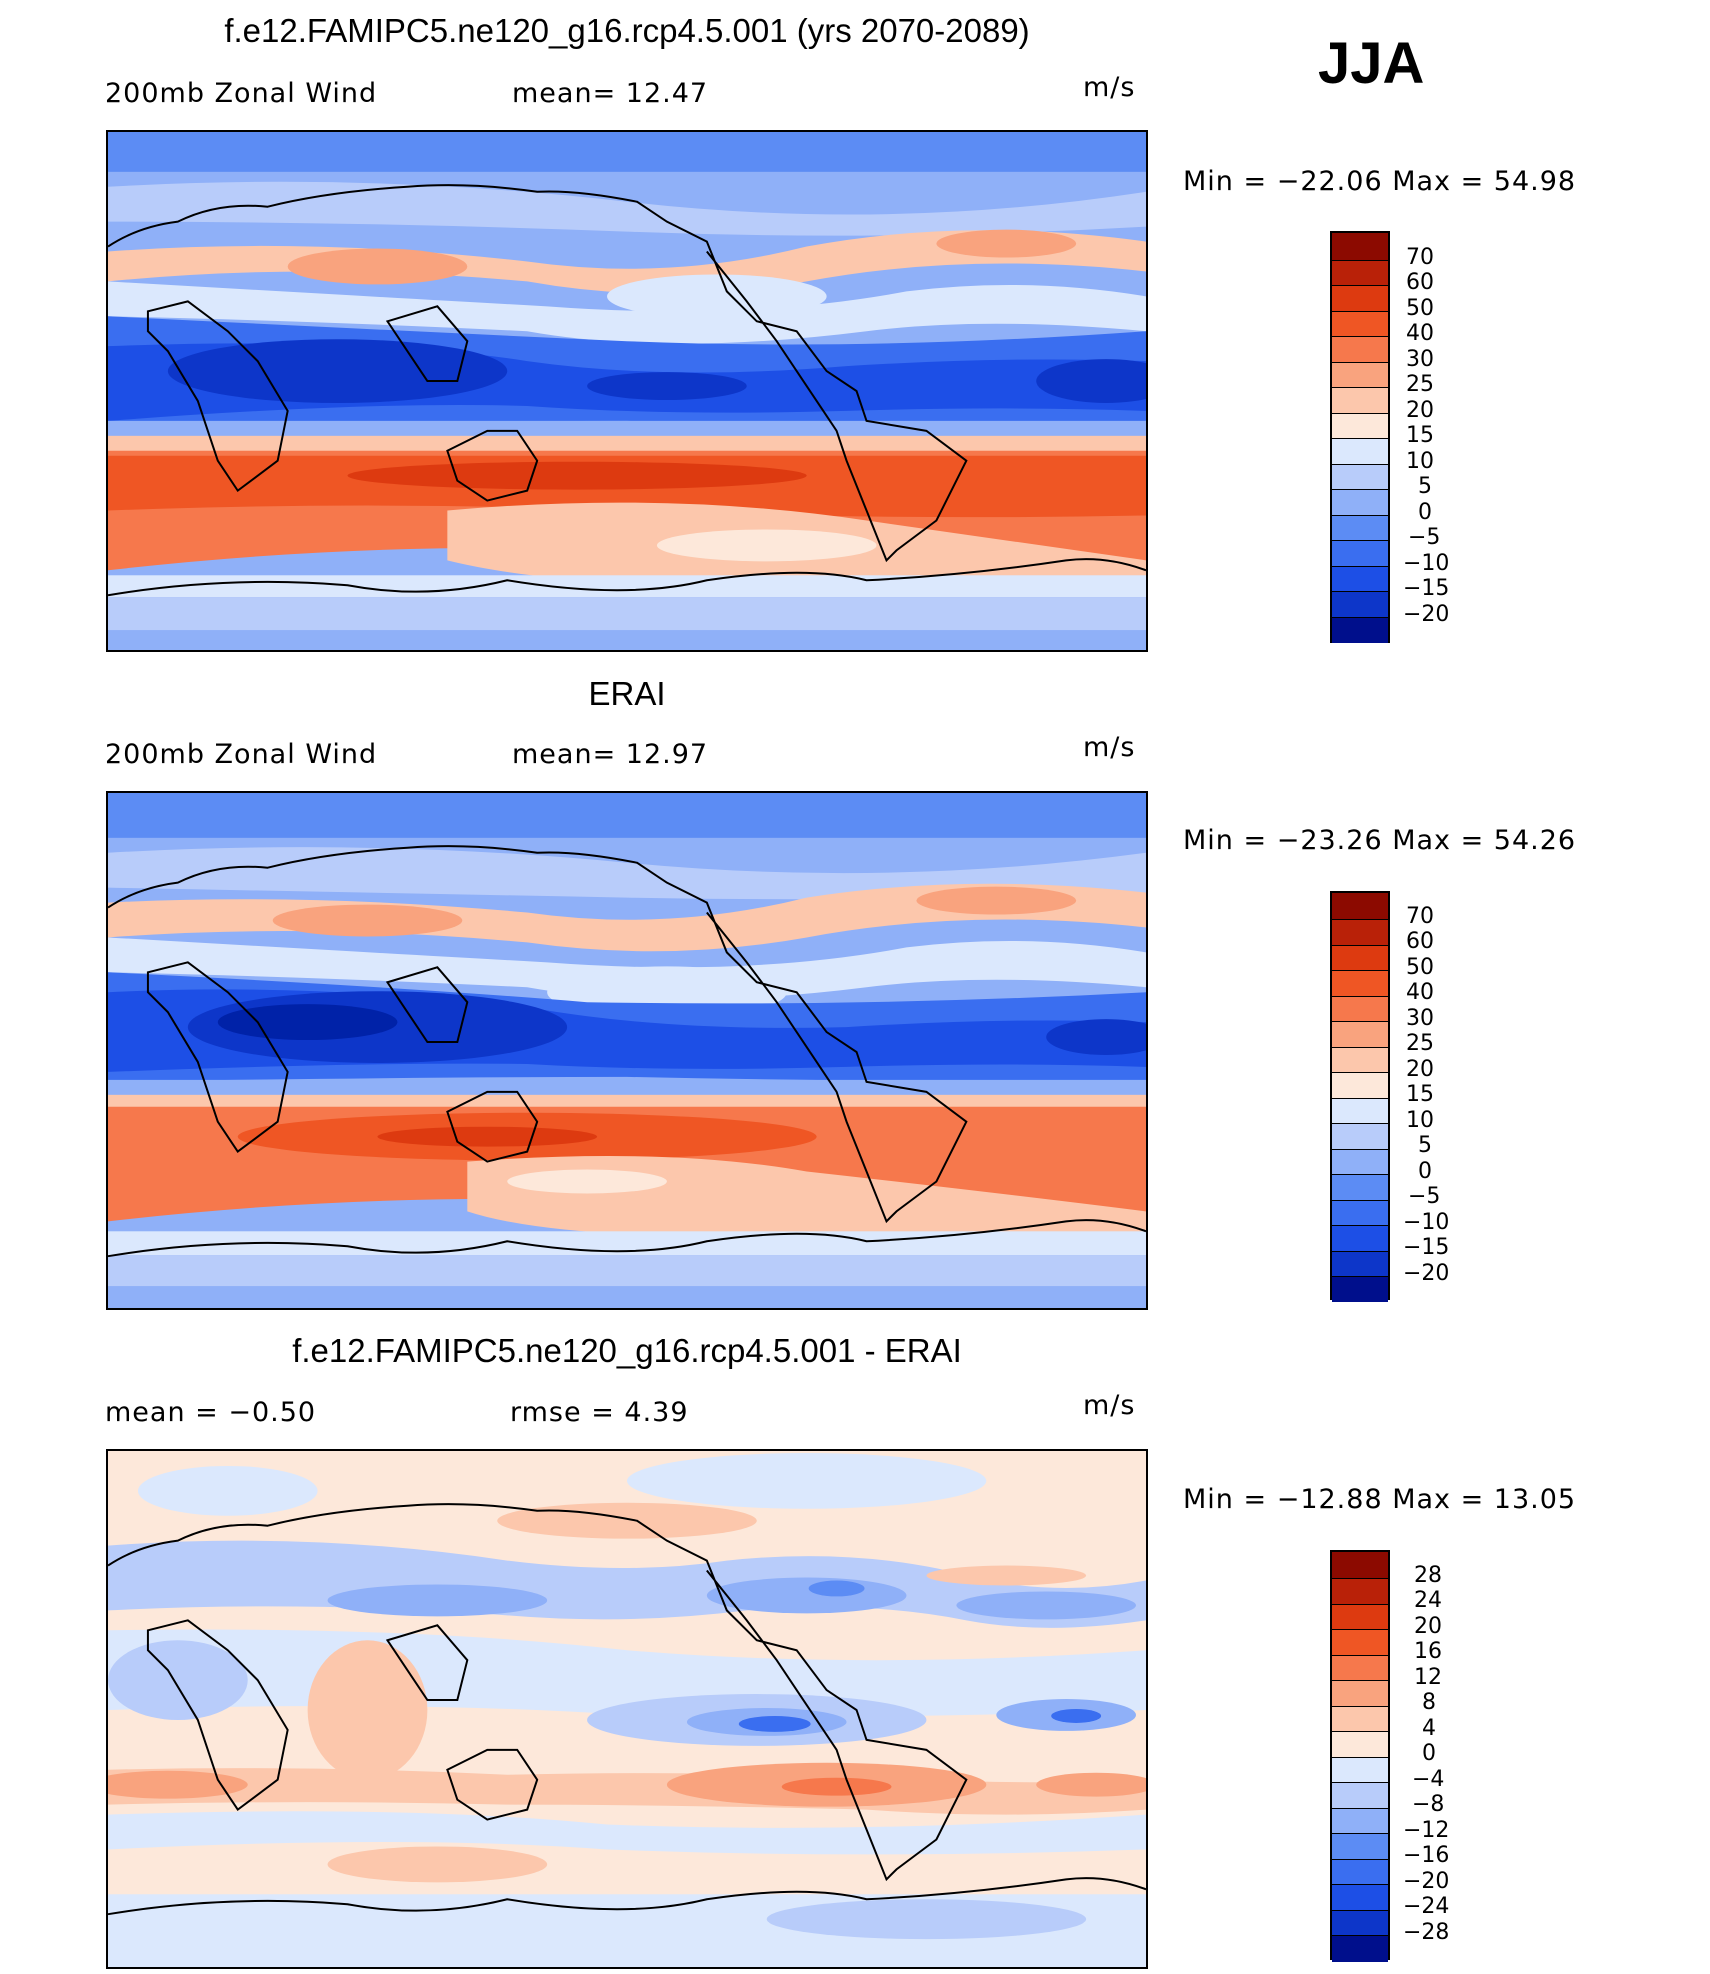 The height and width of the screenshot is (1974, 1710). I want to click on panel3-cbar-label: 8, so click(1429, 1702).